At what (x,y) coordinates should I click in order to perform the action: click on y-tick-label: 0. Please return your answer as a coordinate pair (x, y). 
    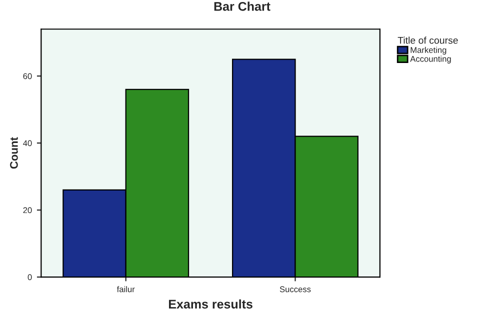
    Looking at the image, I should click on (30, 277).